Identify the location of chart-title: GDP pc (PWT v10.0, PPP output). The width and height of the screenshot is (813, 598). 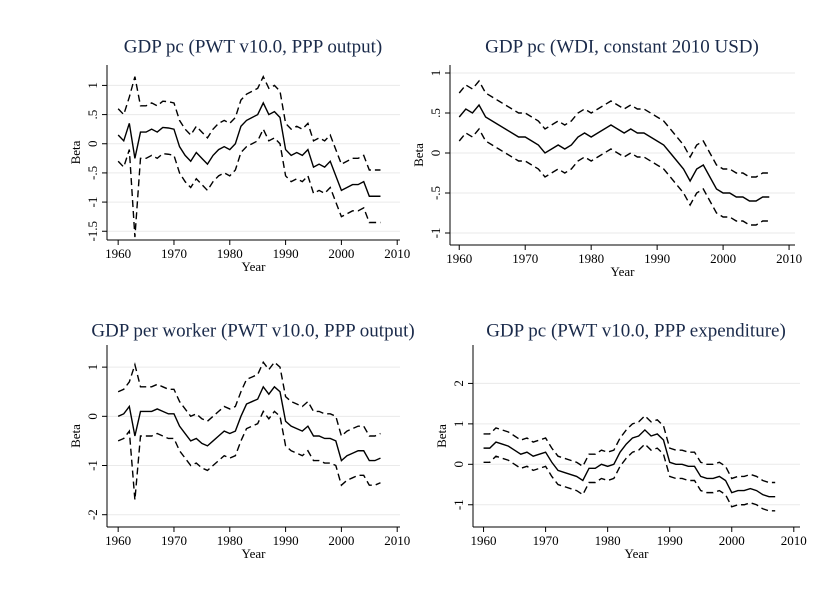
(253, 46).